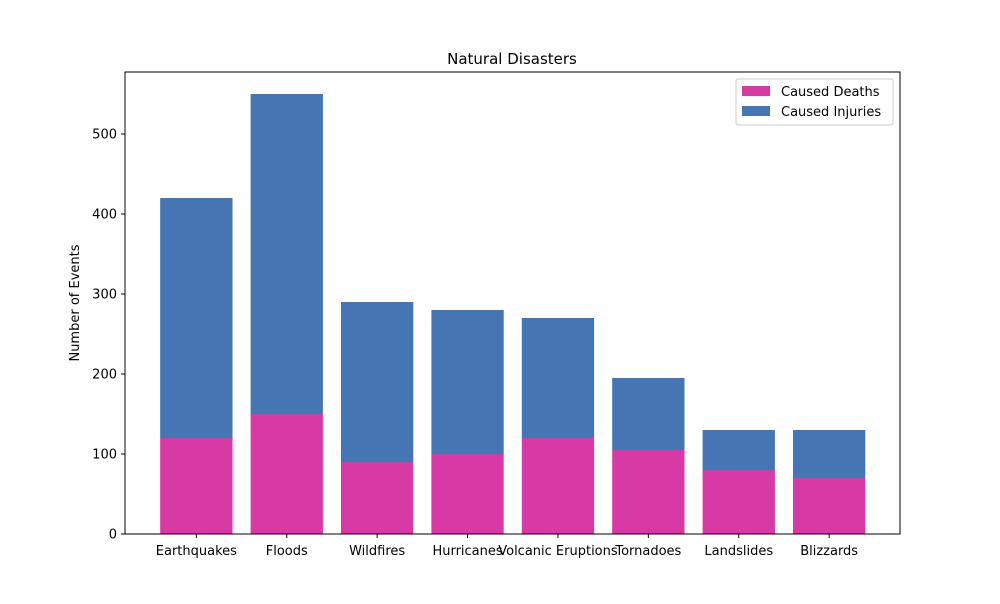  What do you see at coordinates (377, 551) in the screenshot?
I see `x-tick-label-wildfires: Wildfires` at bounding box center [377, 551].